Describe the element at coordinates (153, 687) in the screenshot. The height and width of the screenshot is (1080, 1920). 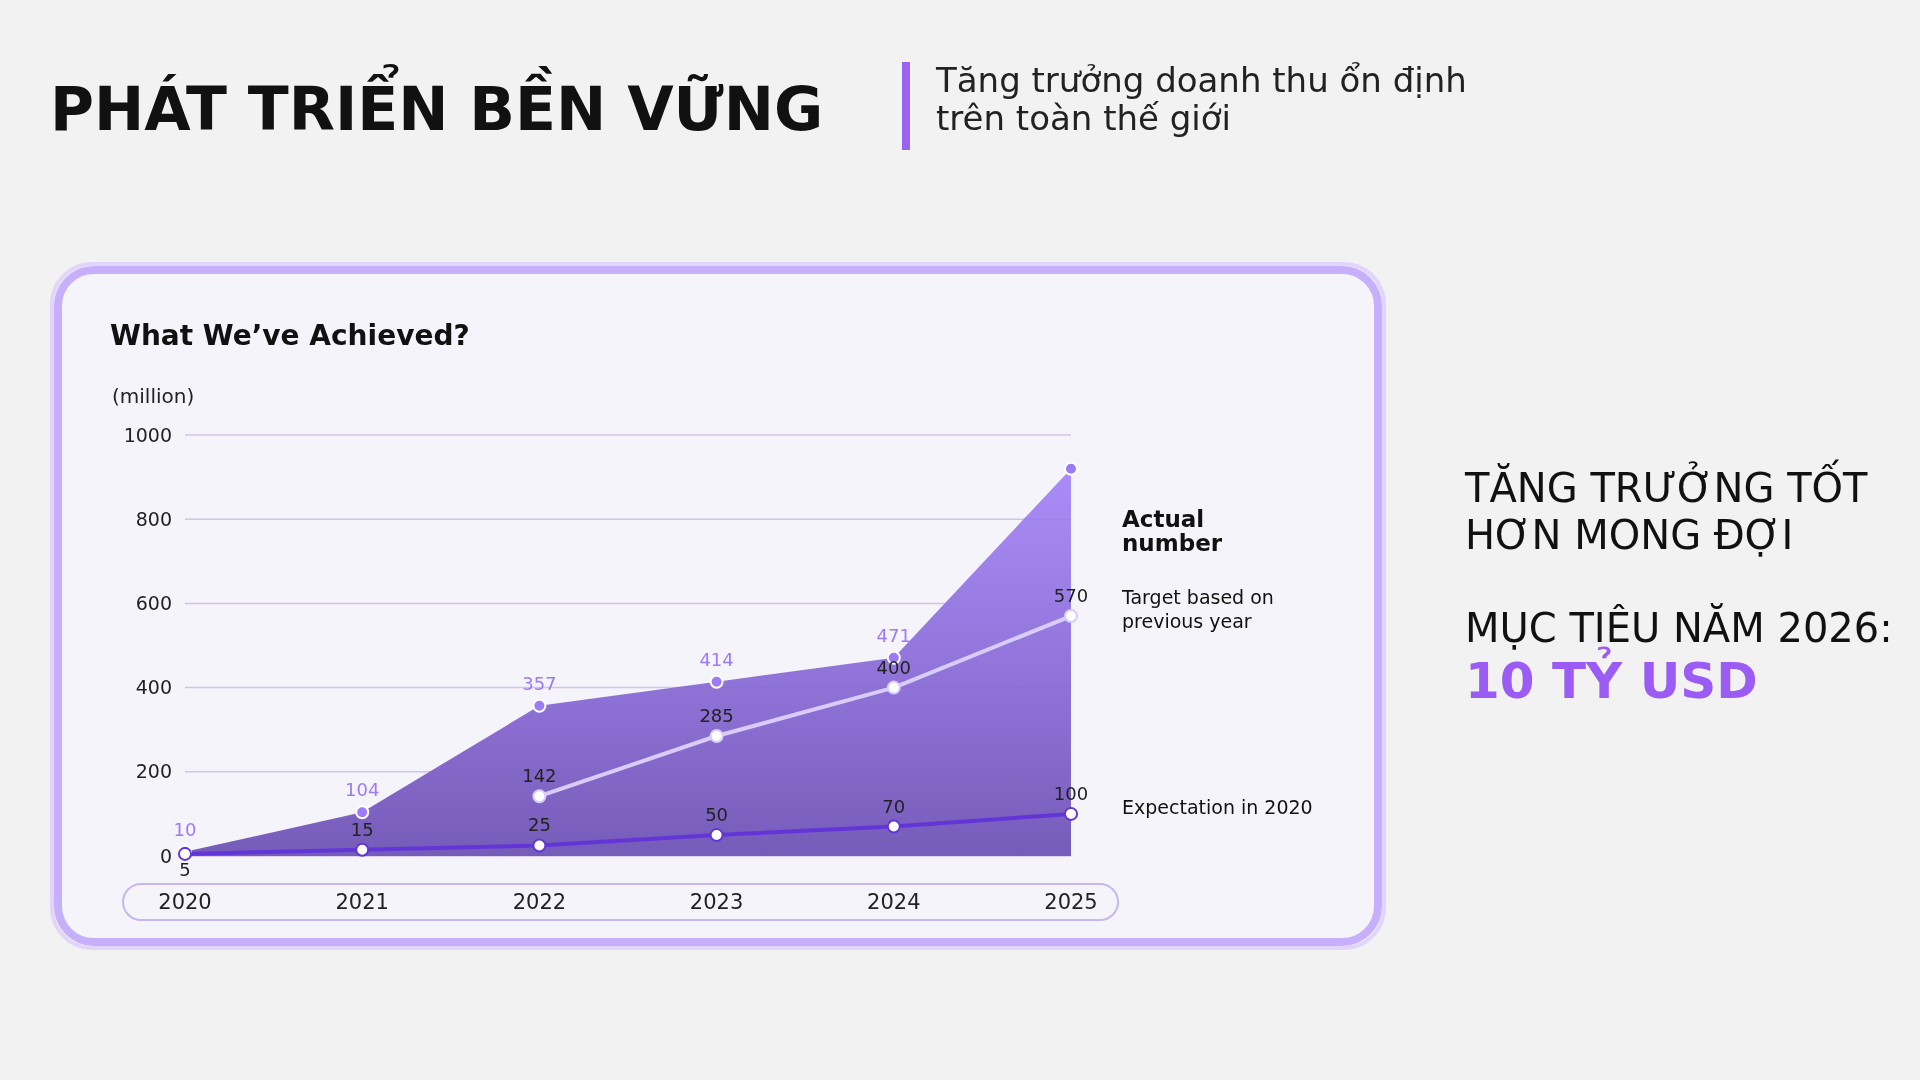
I see `y-tick-label: 400` at that location.